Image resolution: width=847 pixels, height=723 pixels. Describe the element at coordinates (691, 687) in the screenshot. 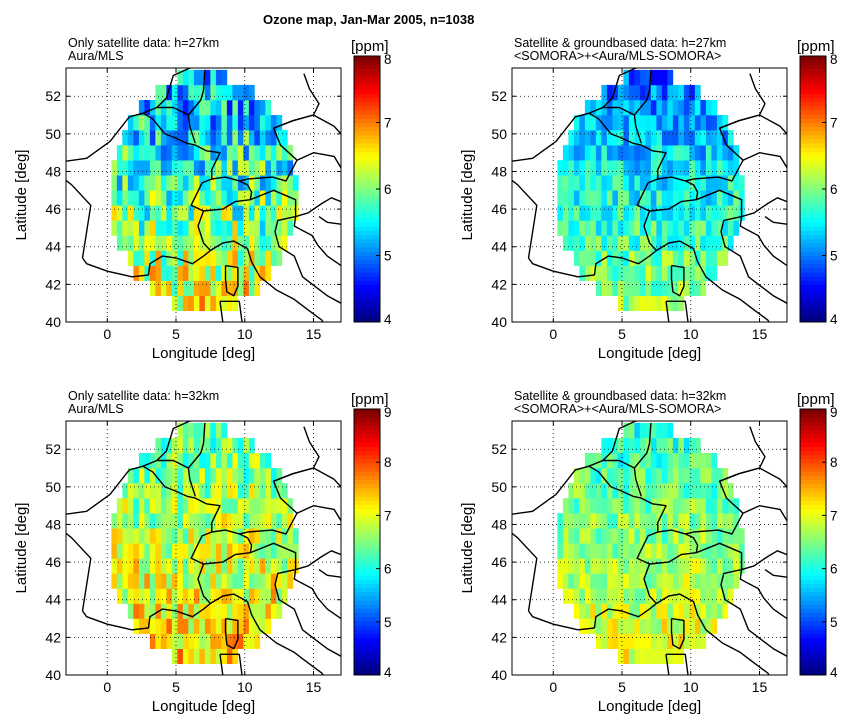

I see `x-tick-label: 10` at that location.